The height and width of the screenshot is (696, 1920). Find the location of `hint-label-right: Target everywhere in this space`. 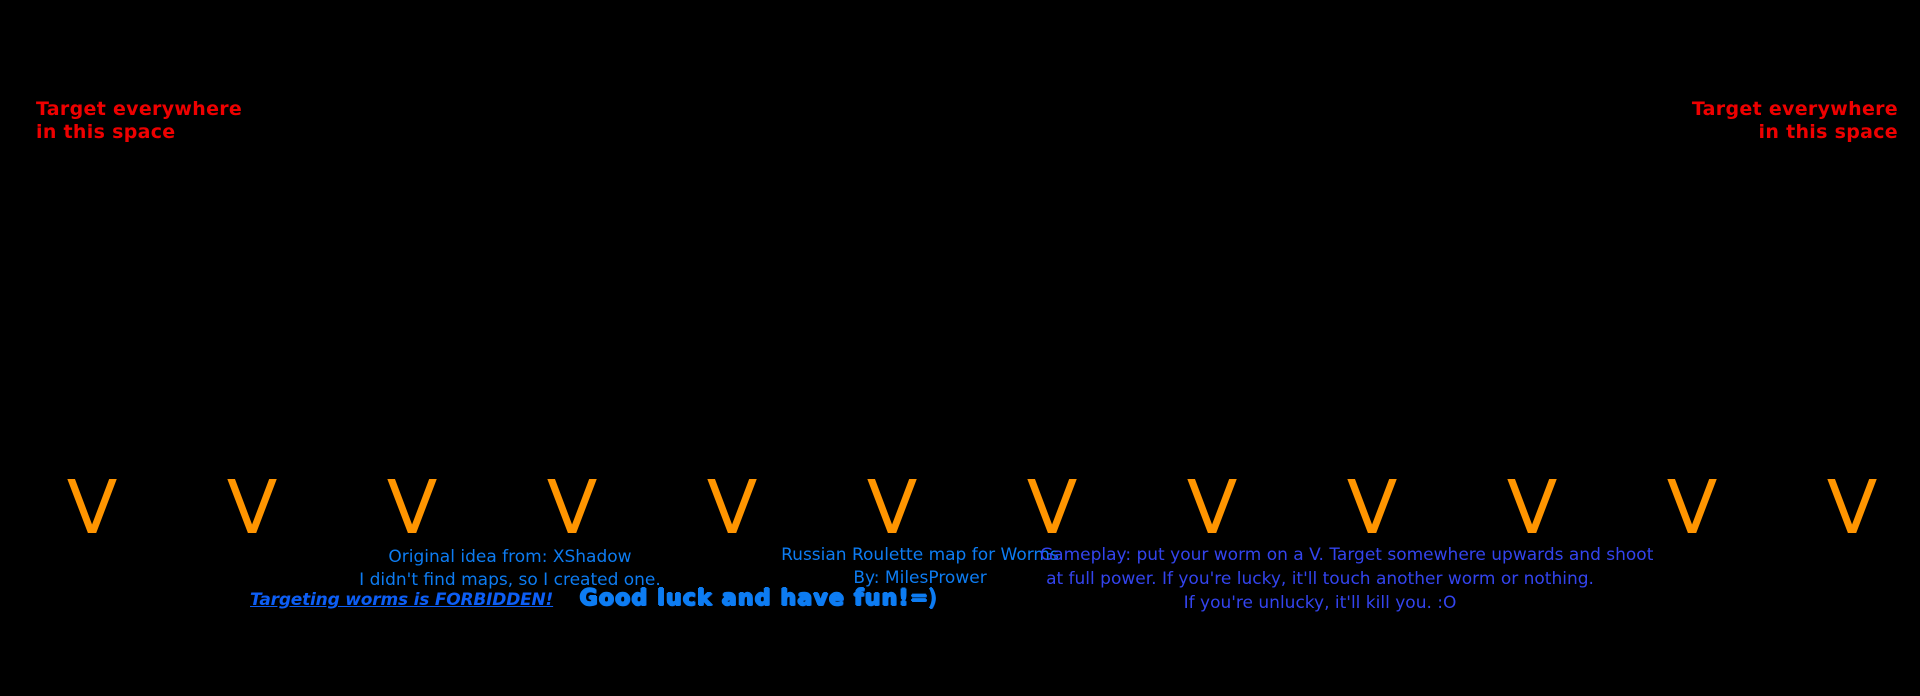

hint-label-right: Target everywhere in this space is located at coordinates (1795, 121).